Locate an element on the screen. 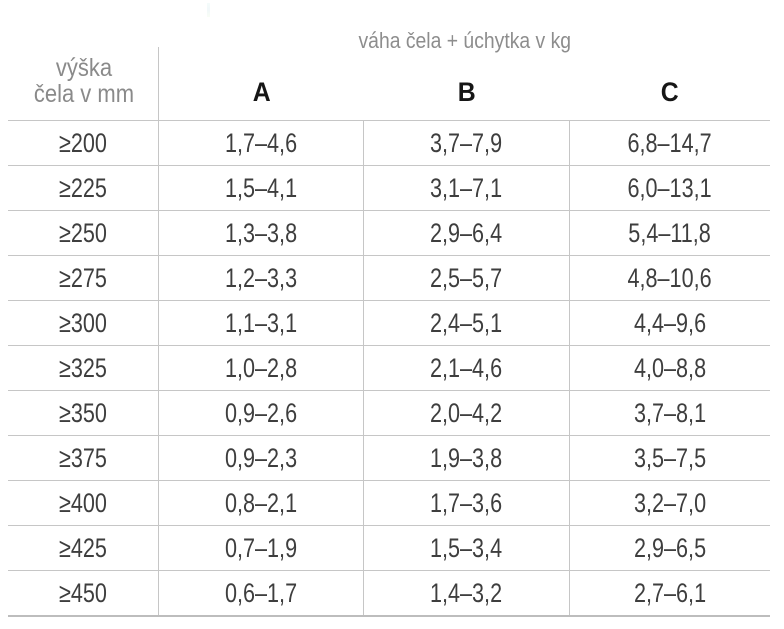 The width and height of the screenshot is (784, 629). value-cell-c: 4,8–10,6 is located at coordinates (670, 278).